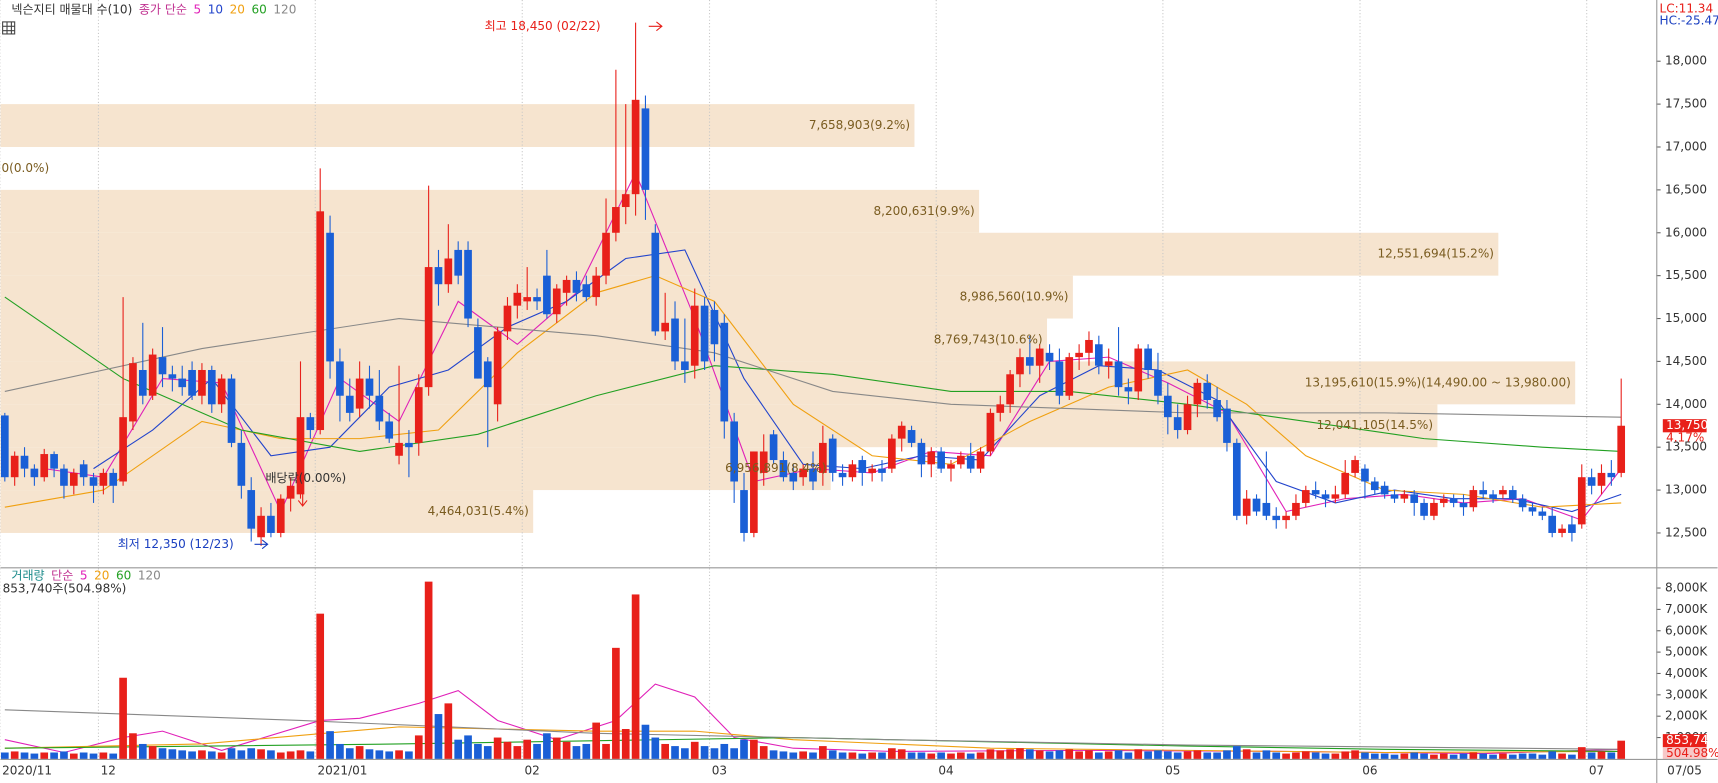 This screenshot has width=1718, height=783. What do you see at coordinates (71, 9) in the screenshot?
I see `legend-title: 넥슨지티 매물대 수(10)` at bounding box center [71, 9].